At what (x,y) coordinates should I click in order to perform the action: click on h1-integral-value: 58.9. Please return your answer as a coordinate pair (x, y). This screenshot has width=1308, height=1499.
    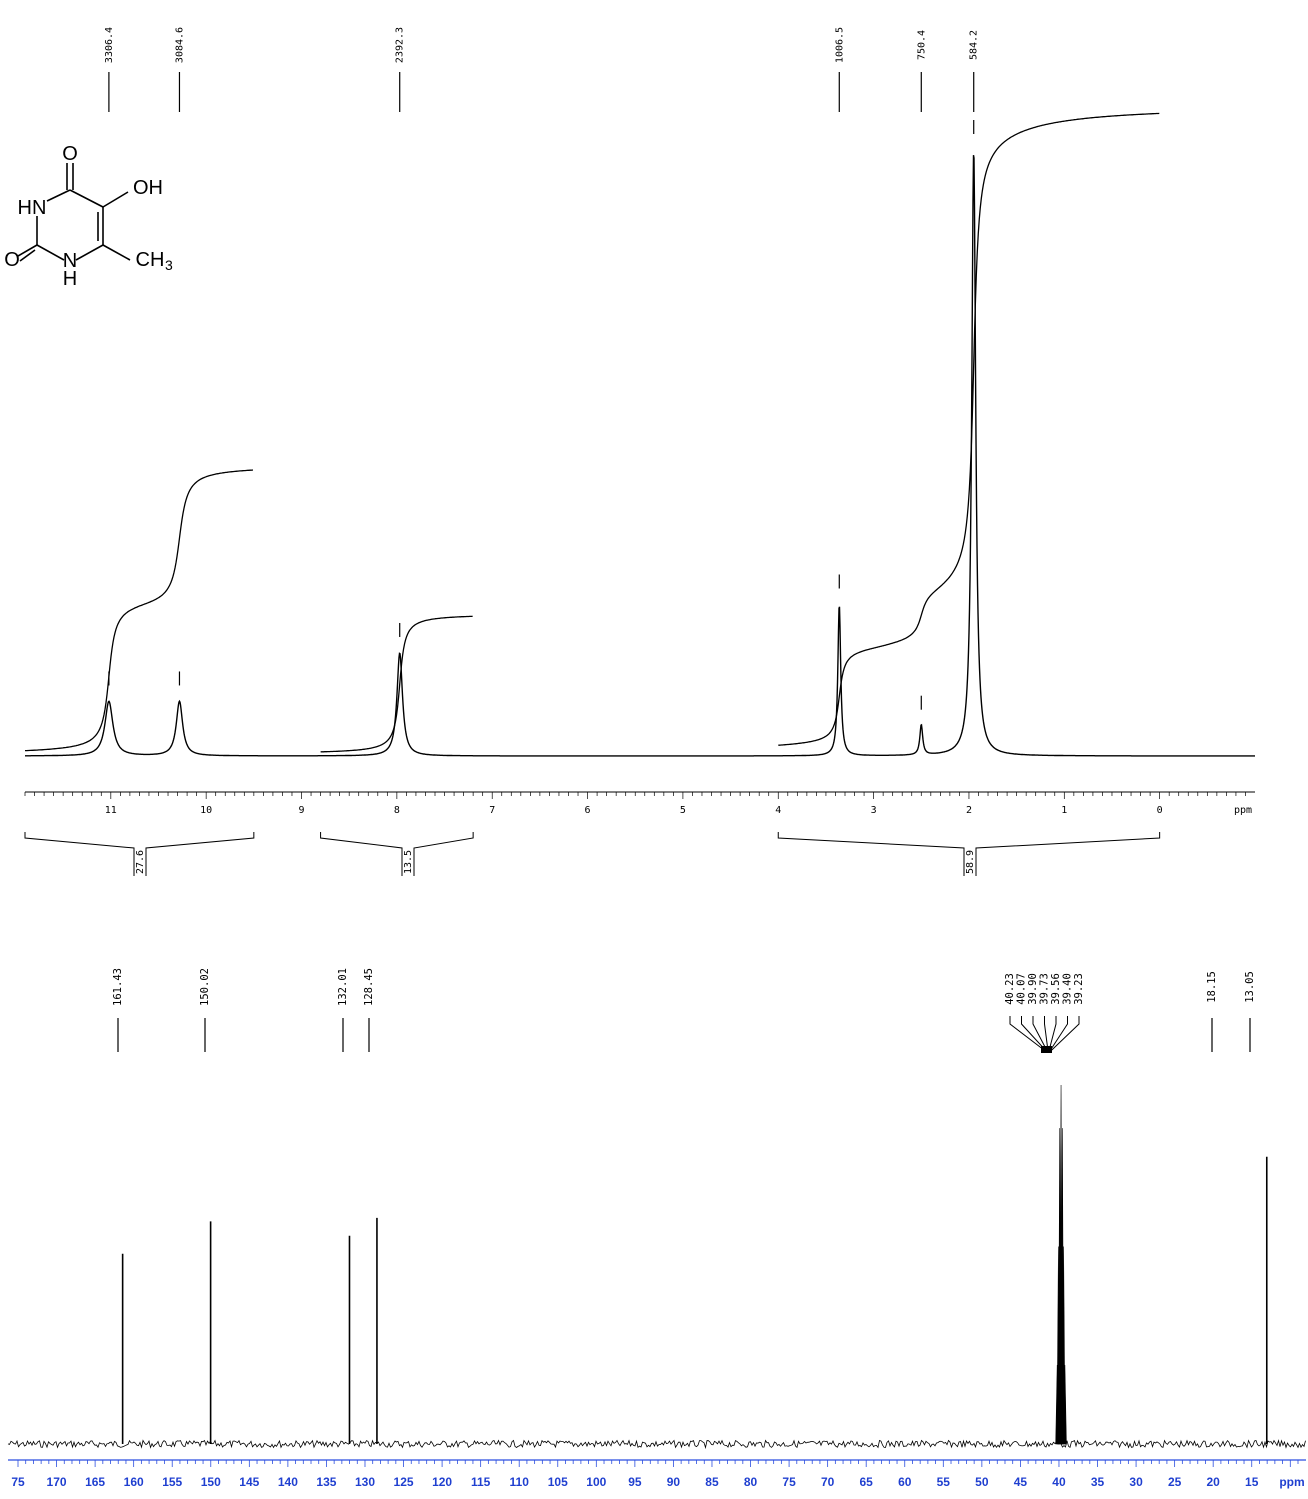
    Looking at the image, I should click on (970, 862).